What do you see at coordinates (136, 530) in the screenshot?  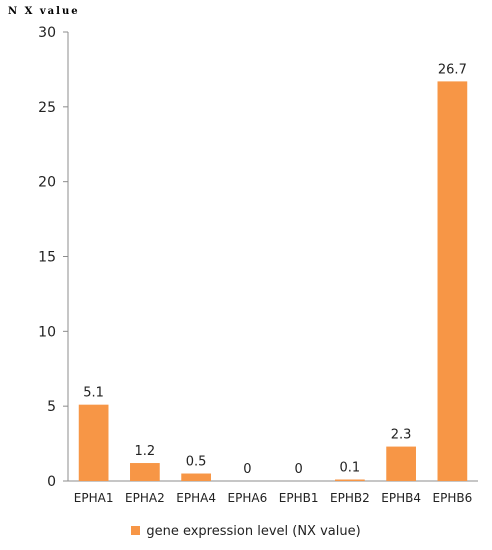 I see `legend-swatch` at bounding box center [136, 530].